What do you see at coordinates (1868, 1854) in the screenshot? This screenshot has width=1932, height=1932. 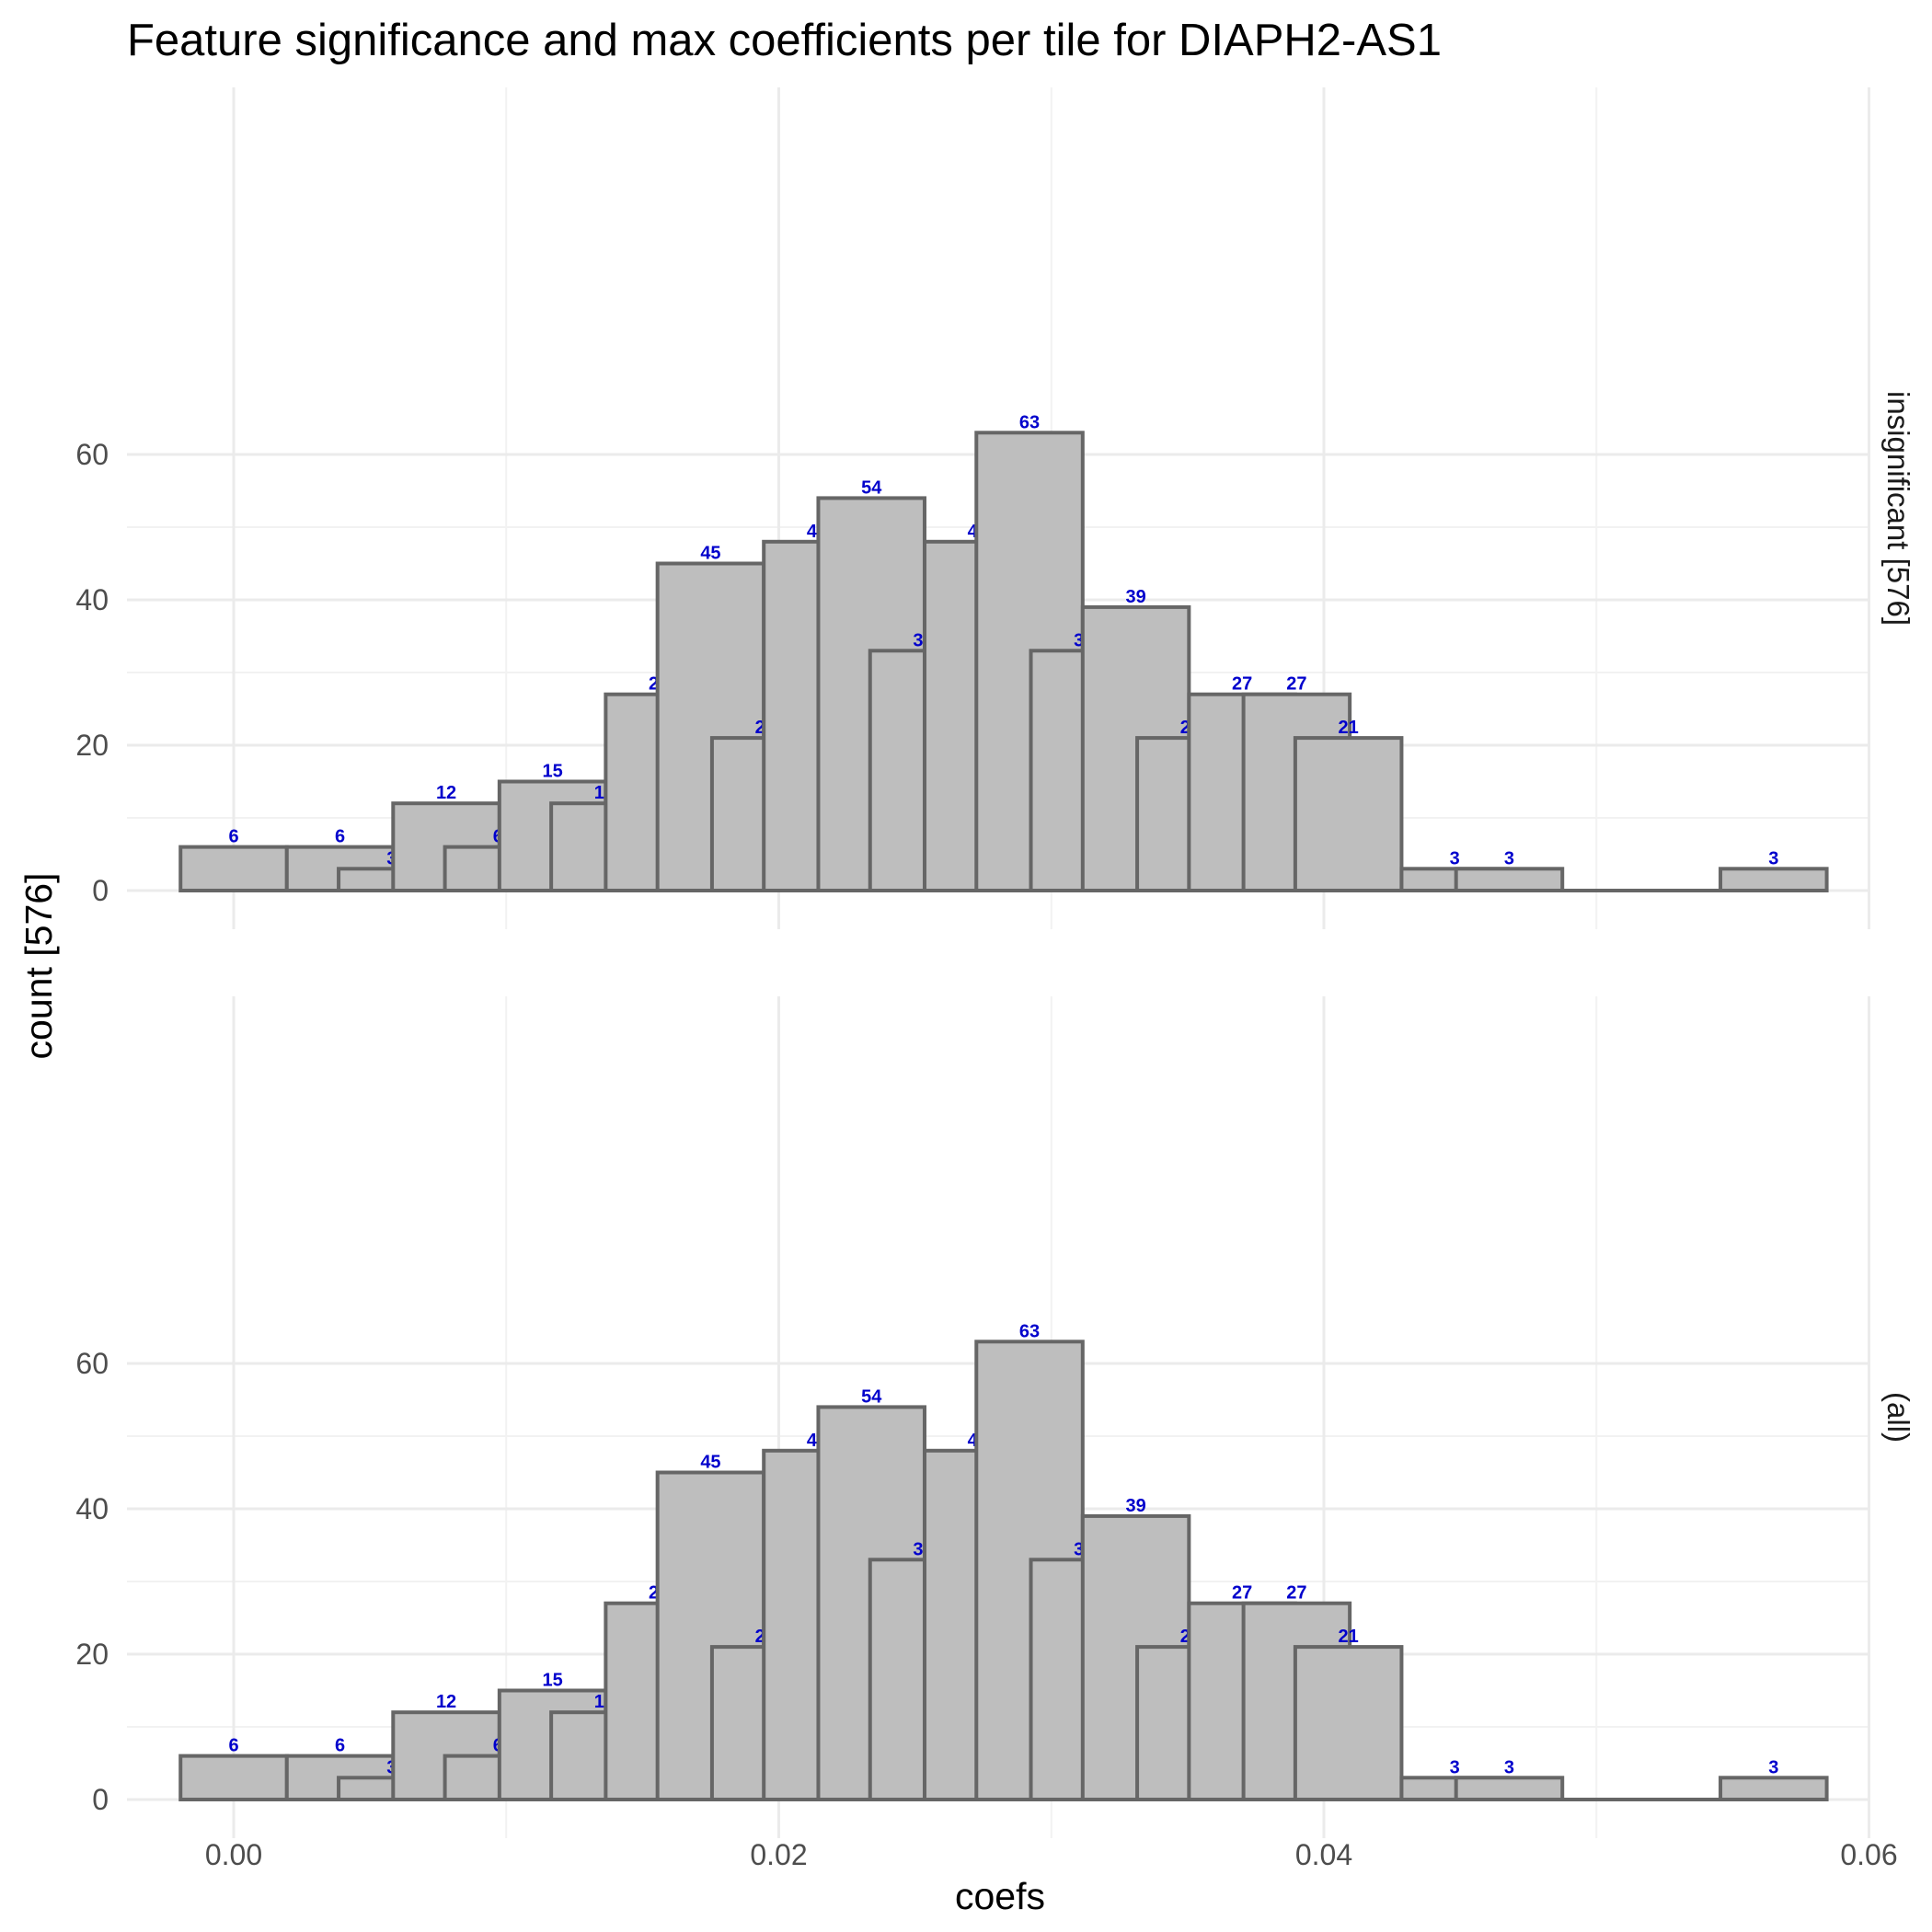 I see `x-tick-label: 0.06` at bounding box center [1868, 1854].